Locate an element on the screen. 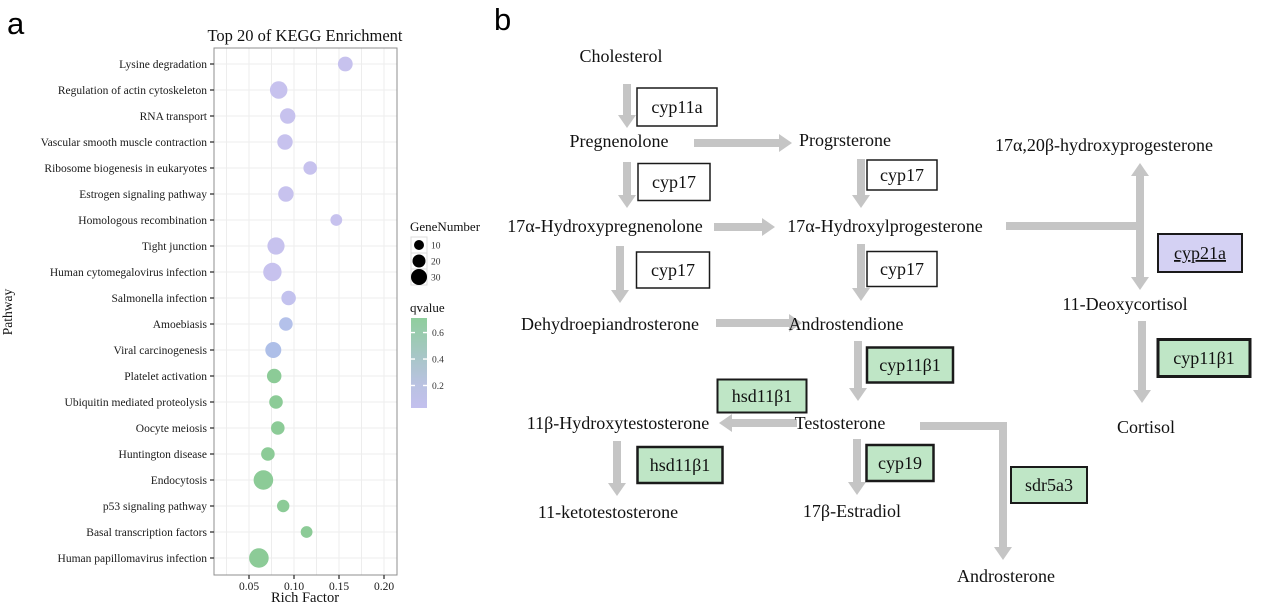 This screenshot has height=612, width=1262. pathway-arrow is located at coordinates (963, 485).